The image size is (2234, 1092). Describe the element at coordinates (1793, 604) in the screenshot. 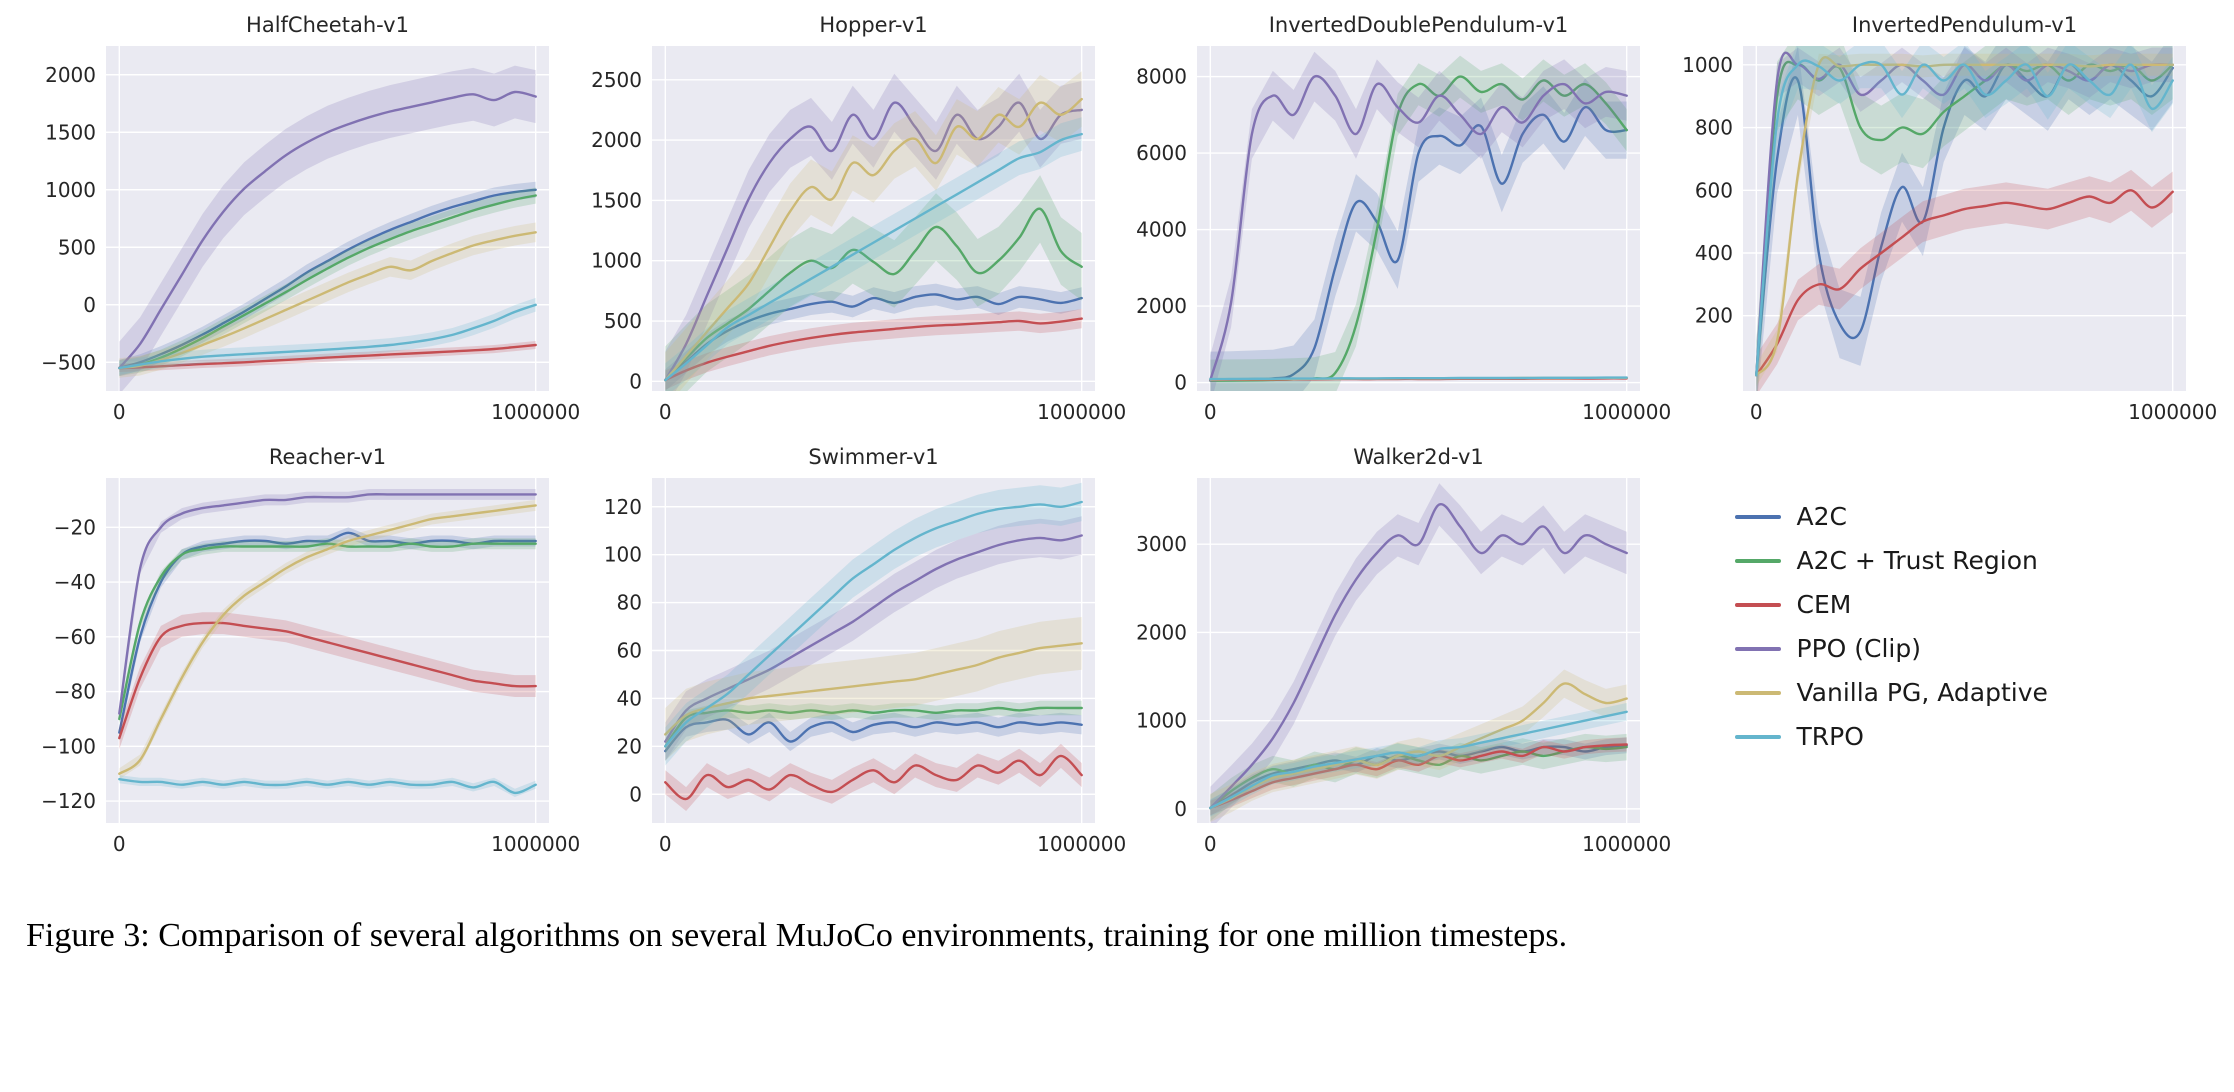

I see `legend-item: CEM` at that location.